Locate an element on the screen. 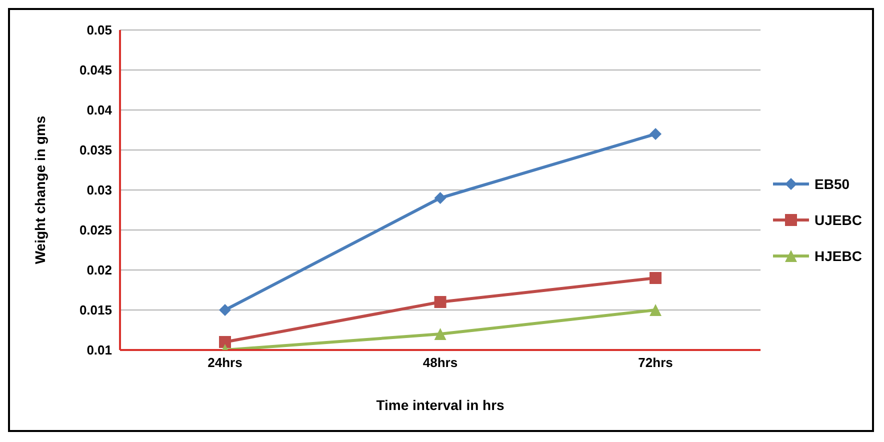 The image size is (884, 442). y-axis-title: Weight change in gms is located at coordinates (40, 190).